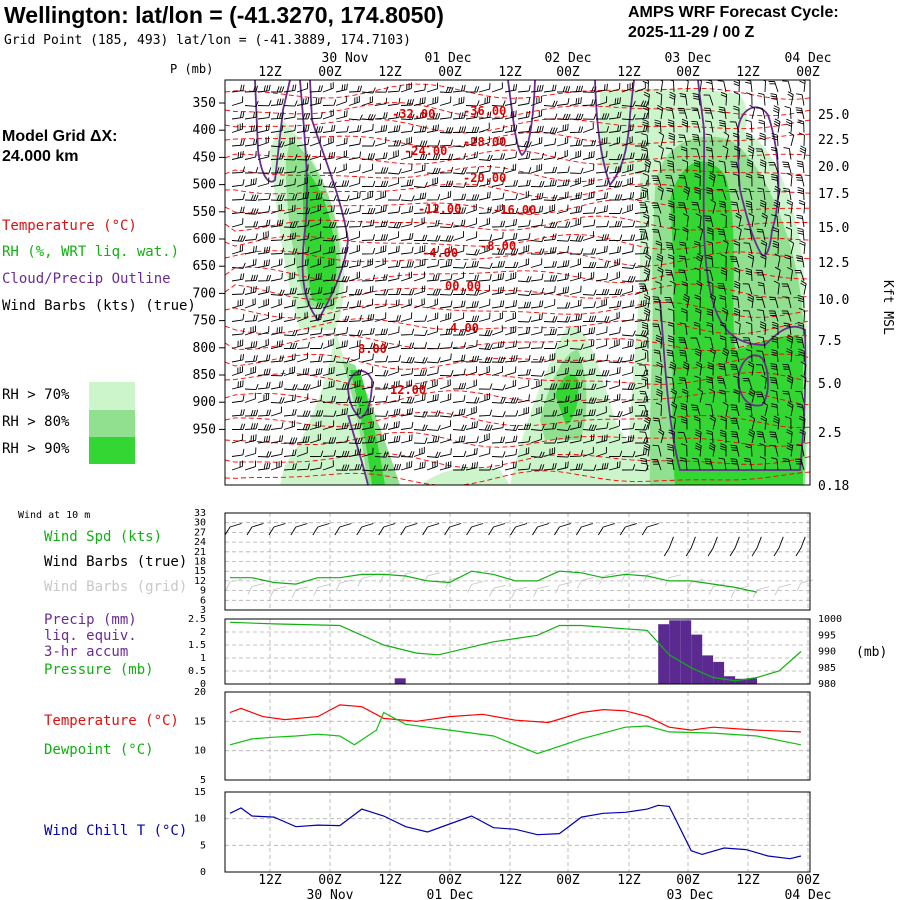  I want to click on temperature-tick: 10, so click(200, 751).